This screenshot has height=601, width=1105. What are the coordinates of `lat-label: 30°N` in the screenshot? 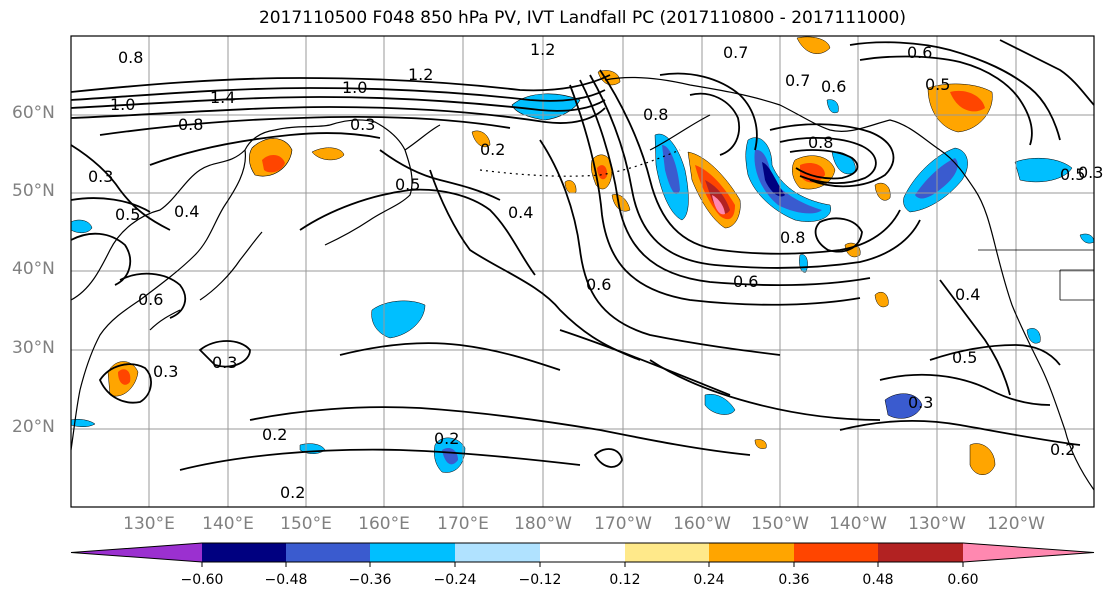 It's located at (33, 348).